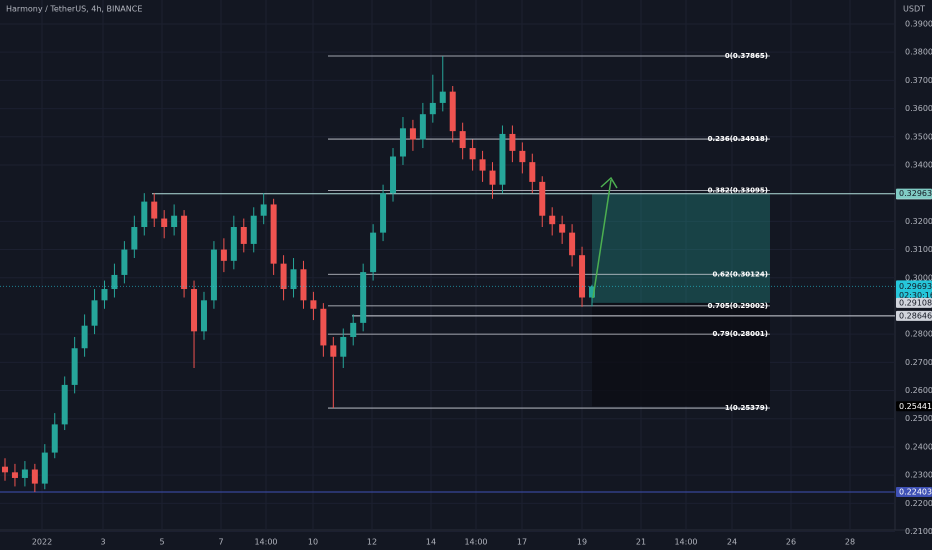 The width and height of the screenshot is (932, 550). I want to click on last-price-tag, so click(914, 291).